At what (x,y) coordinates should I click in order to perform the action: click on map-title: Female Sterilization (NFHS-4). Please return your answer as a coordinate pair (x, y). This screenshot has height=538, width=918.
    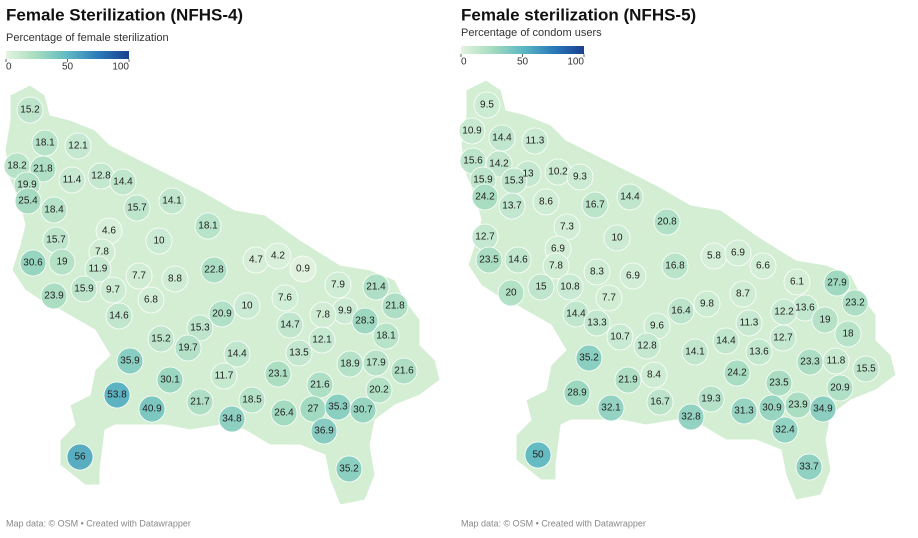
    Looking at the image, I should click on (124, 14).